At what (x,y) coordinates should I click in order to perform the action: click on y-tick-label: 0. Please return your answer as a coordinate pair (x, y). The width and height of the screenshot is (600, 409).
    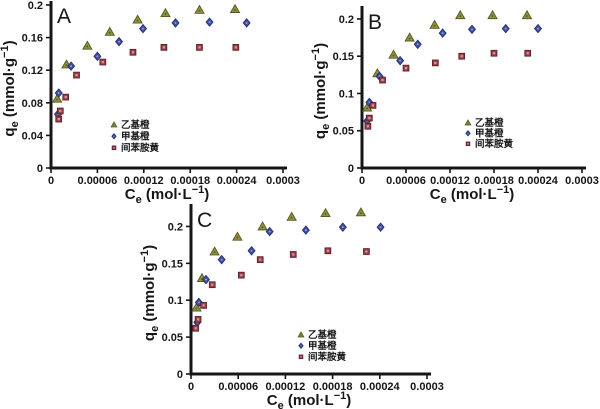
    Looking at the image, I should click on (40, 169).